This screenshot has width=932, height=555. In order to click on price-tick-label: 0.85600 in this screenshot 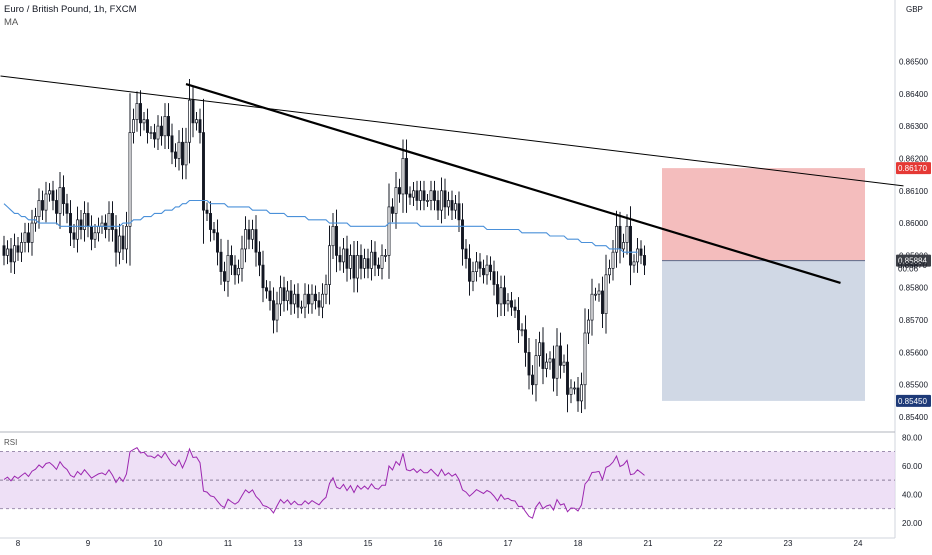, I will do `click(913, 352)`.